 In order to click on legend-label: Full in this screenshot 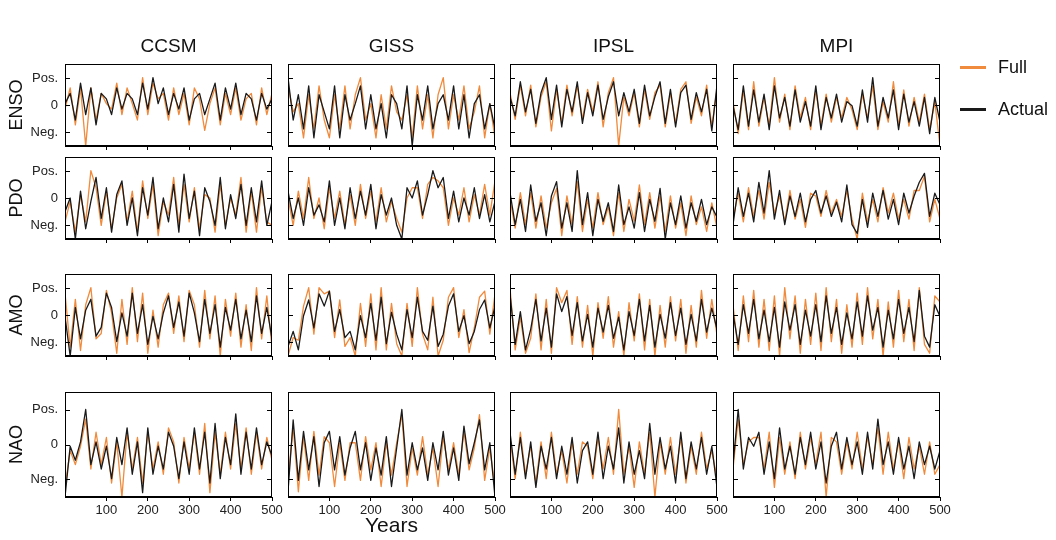, I will do `click(1013, 67)`.